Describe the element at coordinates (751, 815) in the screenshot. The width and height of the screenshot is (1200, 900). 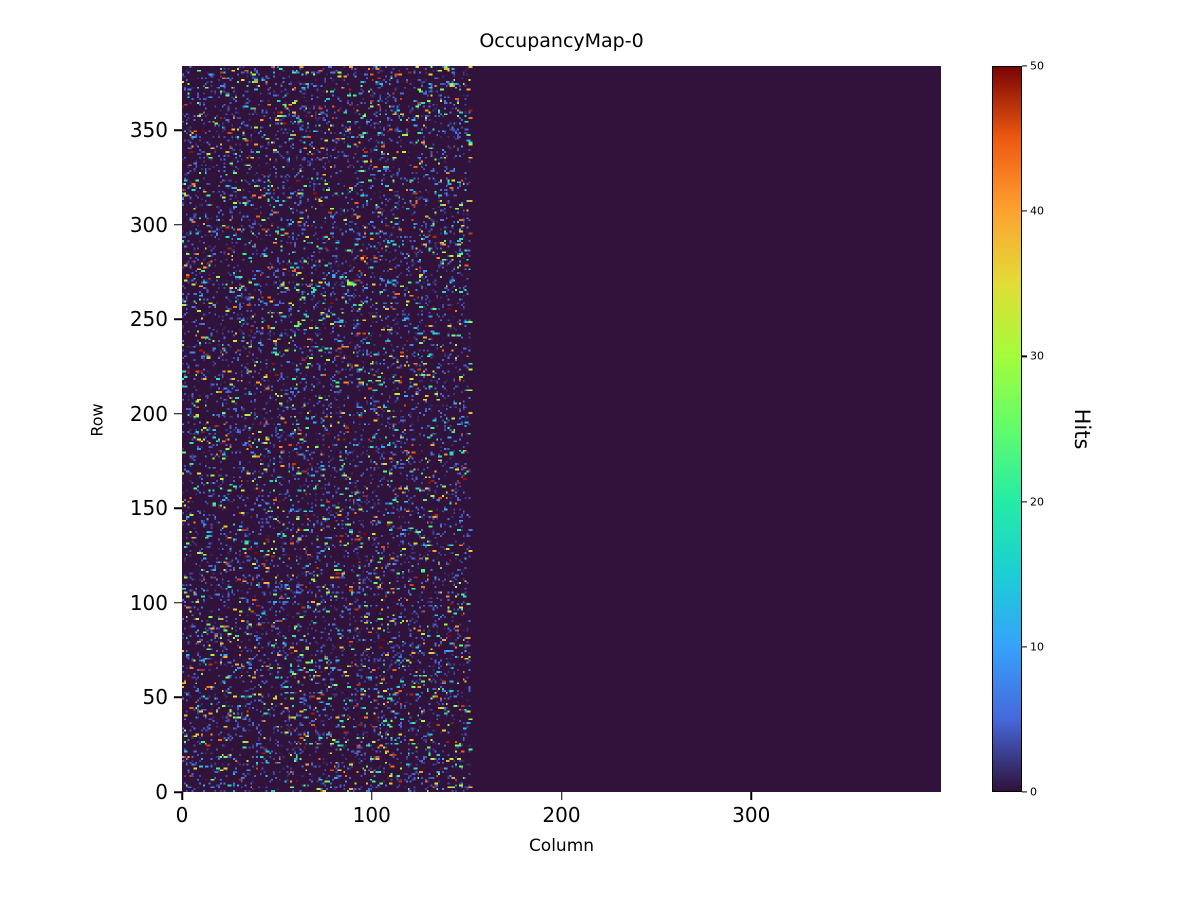
I see `x-tick-label: 300` at that location.